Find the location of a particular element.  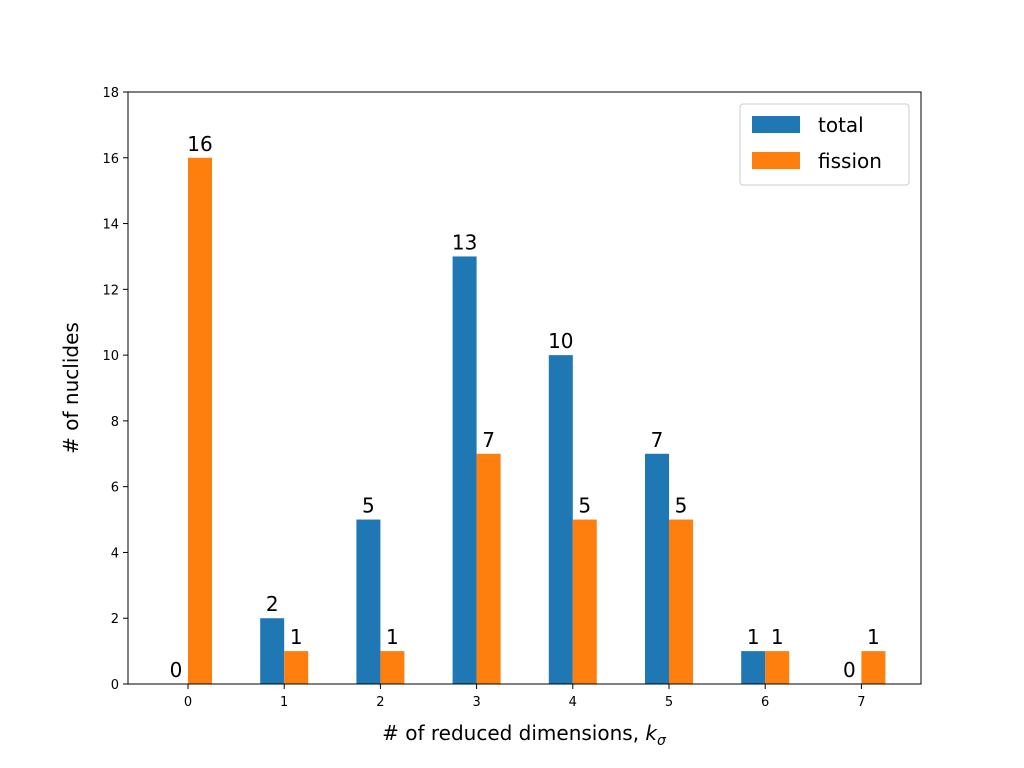

data-label-total-0: 0 is located at coordinates (176, 670).